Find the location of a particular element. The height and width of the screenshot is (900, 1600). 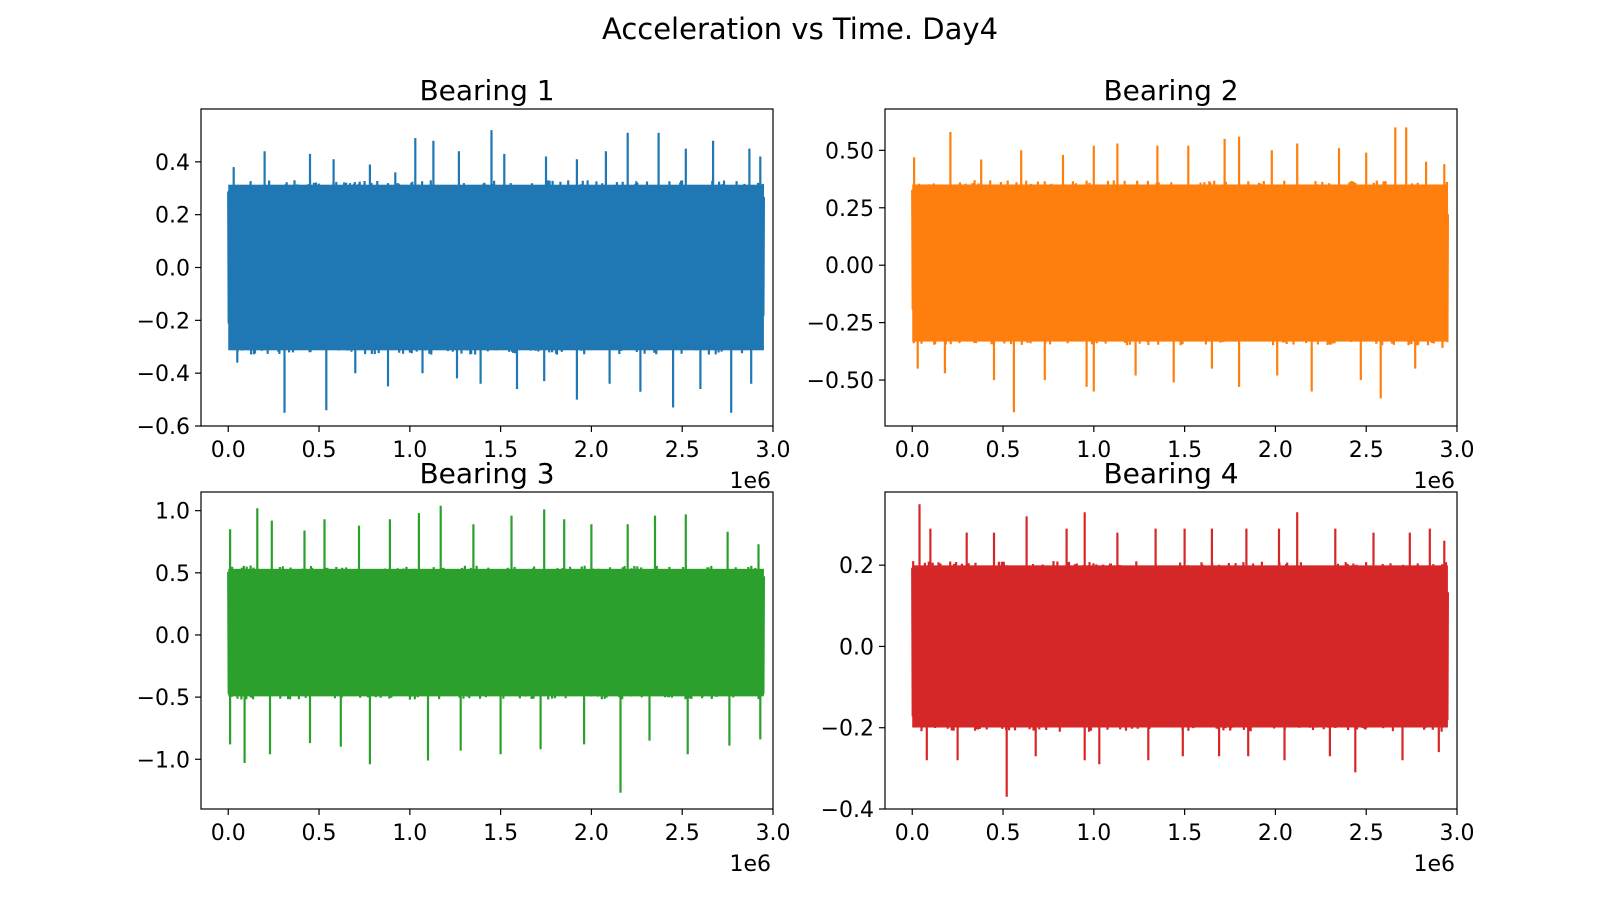

y-tick-label: 0.50 is located at coordinates (849, 151).